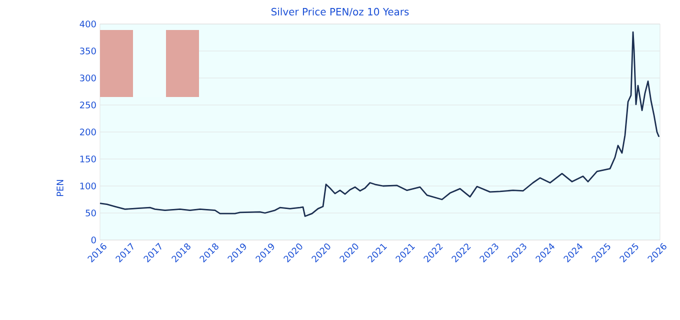 The image size is (680, 320). What do you see at coordinates (88, 186) in the screenshot?
I see `y-tick-label: 100` at bounding box center [88, 186].